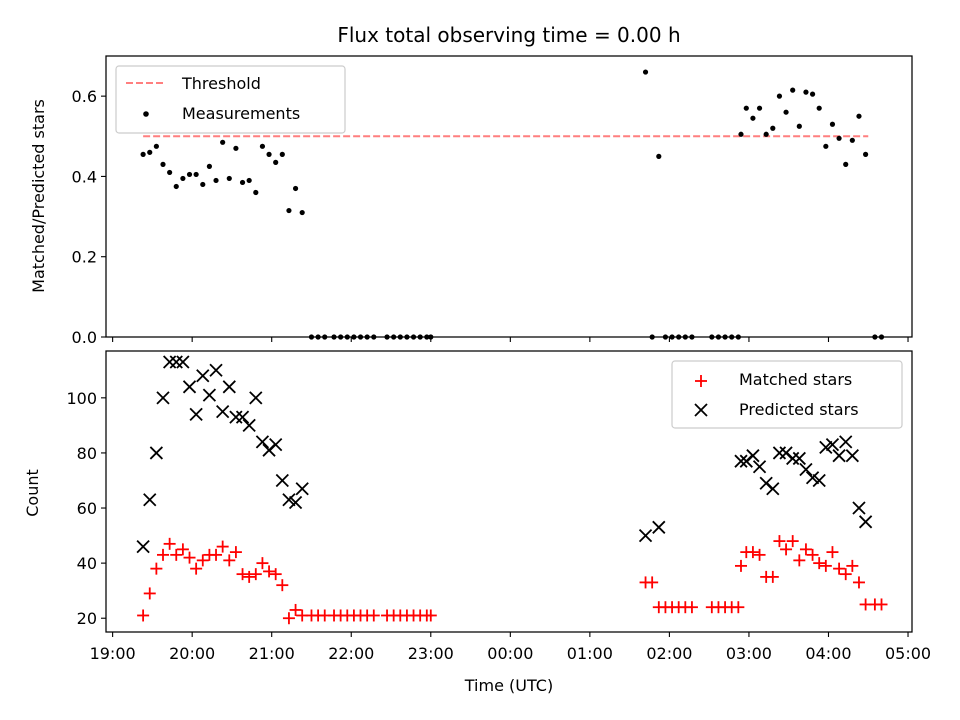 The image size is (960, 720). Describe the element at coordinates (669, 653) in the screenshot. I see `bottom-x-tick-label: 02:00` at that location.